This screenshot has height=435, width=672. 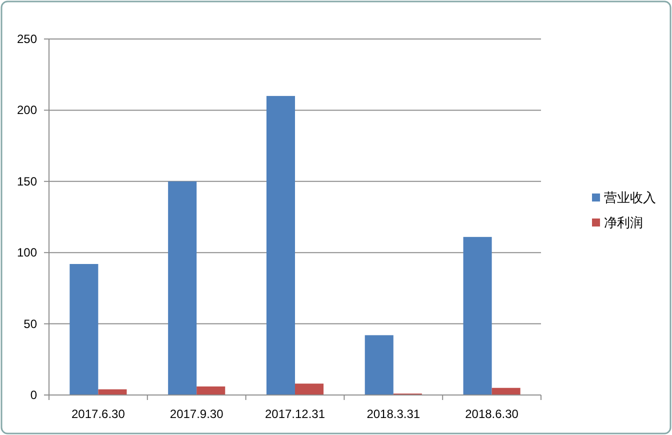 I want to click on x-tick-label: 2018.6.30, so click(x=492, y=414).